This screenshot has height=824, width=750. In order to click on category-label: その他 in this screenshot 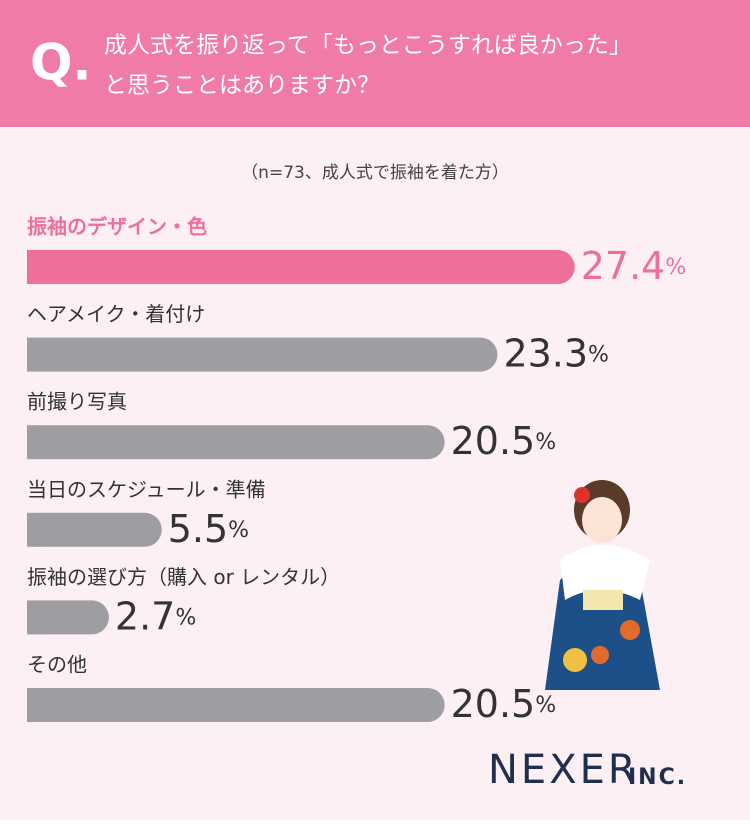, I will do `click(57, 665)`.